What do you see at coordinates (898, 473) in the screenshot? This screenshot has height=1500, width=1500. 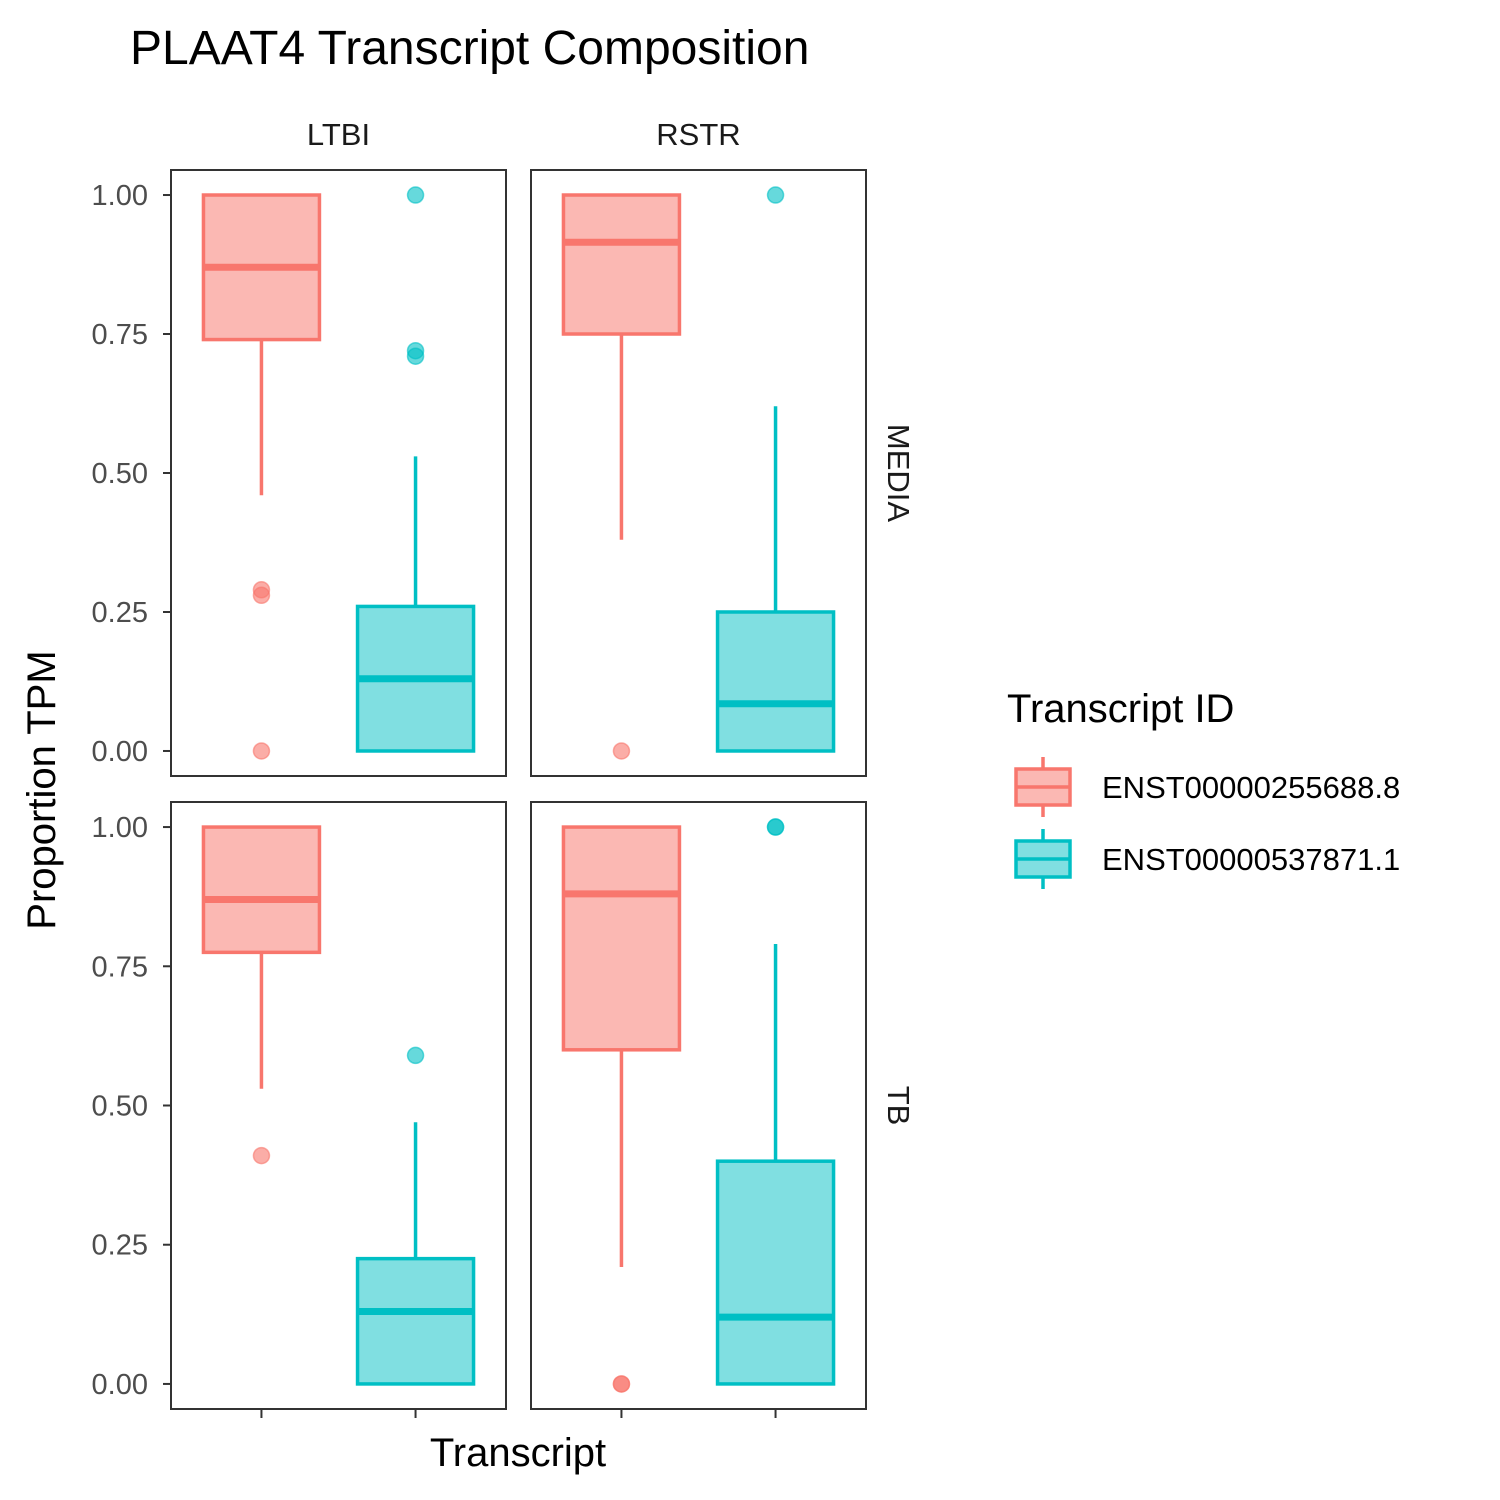 I see `facet-row-label: MEDIA` at bounding box center [898, 473].